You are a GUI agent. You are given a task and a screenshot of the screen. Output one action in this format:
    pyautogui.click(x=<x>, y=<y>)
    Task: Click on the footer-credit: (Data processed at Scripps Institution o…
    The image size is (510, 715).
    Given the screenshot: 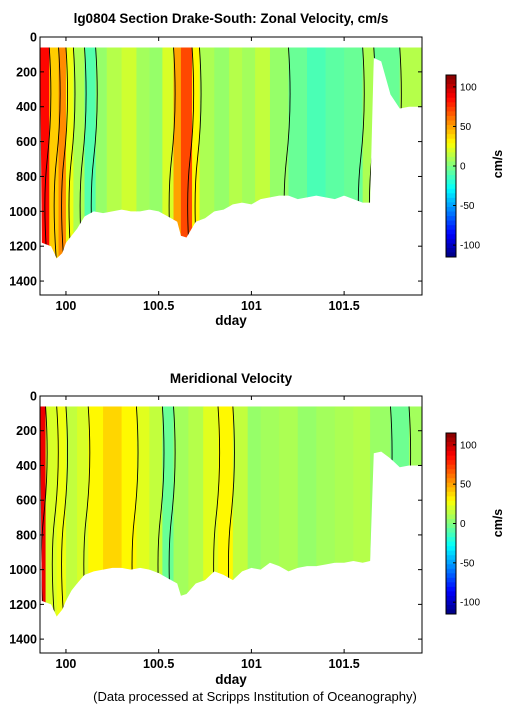 What is the action you would take?
    pyautogui.click(x=255, y=696)
    